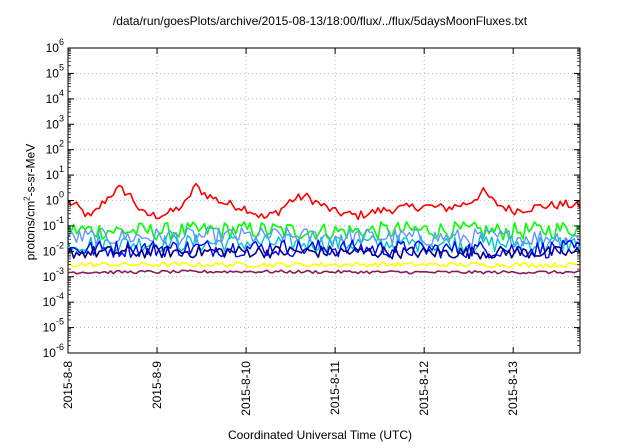  Describe the element at coordinates (60, 347) in the screenshot. I see `y-tick-exponent: -6` at that location.